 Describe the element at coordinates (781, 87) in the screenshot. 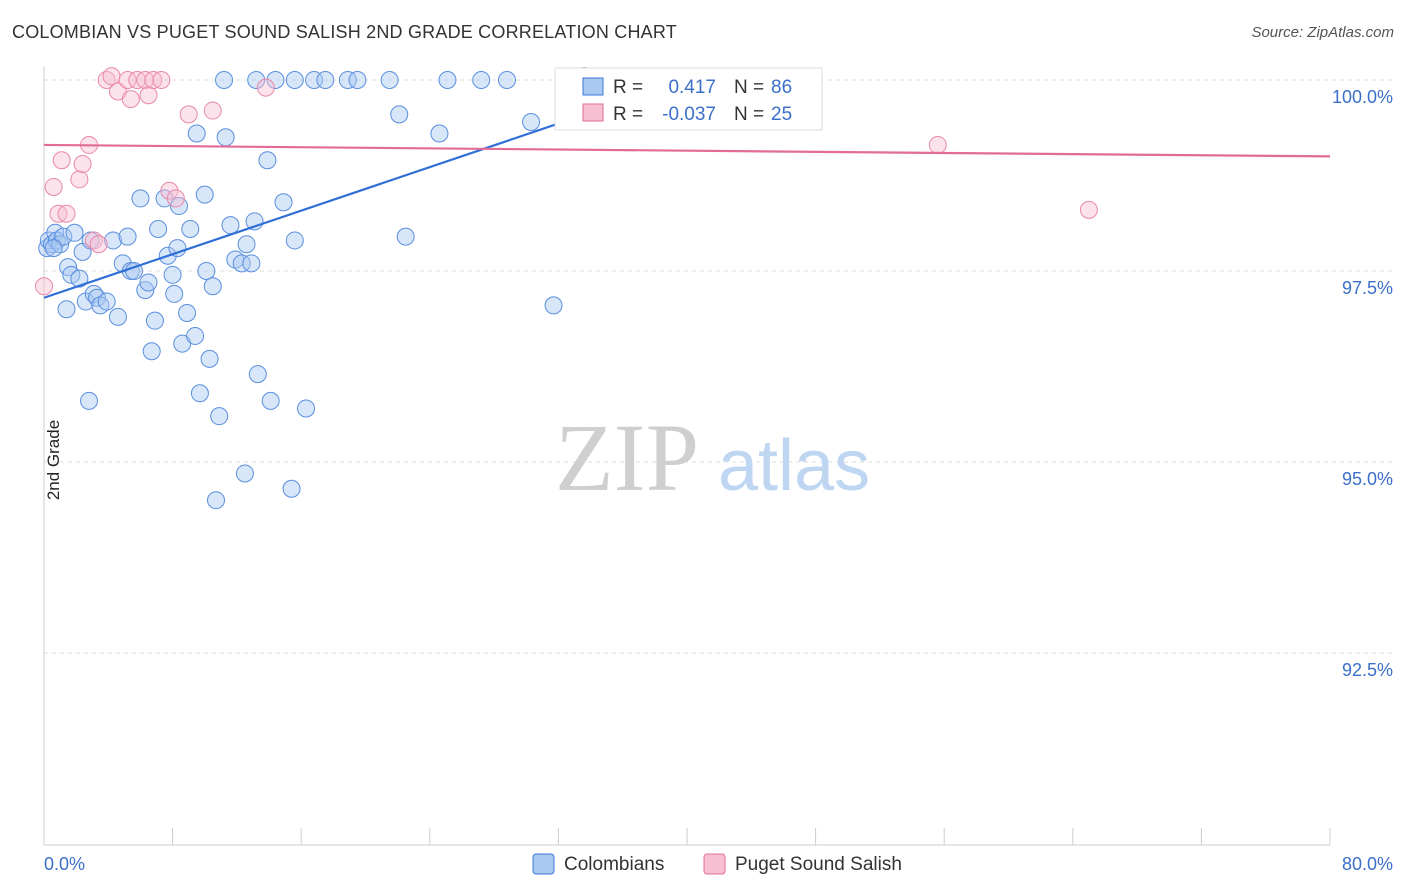

I see `n-value: 86` at that location.